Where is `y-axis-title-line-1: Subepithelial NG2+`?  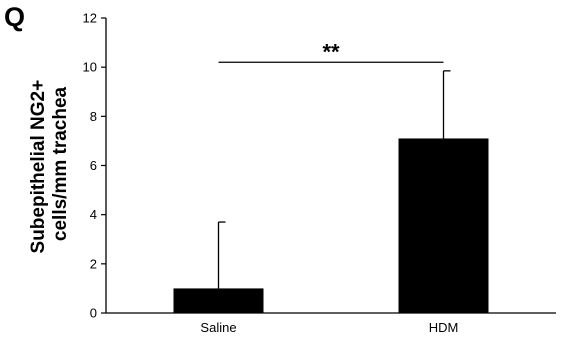 y-axis-title-line-1: Subepithelial NG2+ is located at coordinates (38, 167).